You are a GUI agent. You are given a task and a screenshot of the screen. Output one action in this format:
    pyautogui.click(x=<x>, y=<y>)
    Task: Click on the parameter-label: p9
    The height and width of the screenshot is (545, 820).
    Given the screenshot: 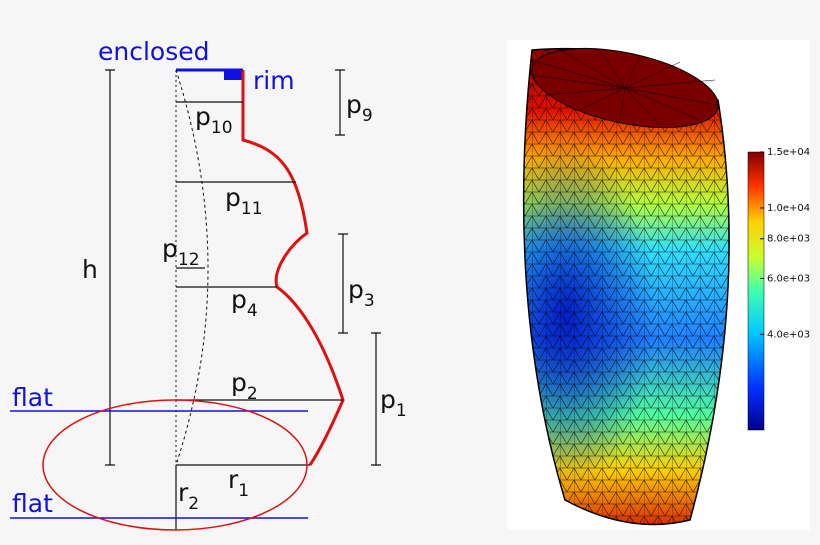 What is the action you would take?
    pyautogui.click(x=359, y=108)
    